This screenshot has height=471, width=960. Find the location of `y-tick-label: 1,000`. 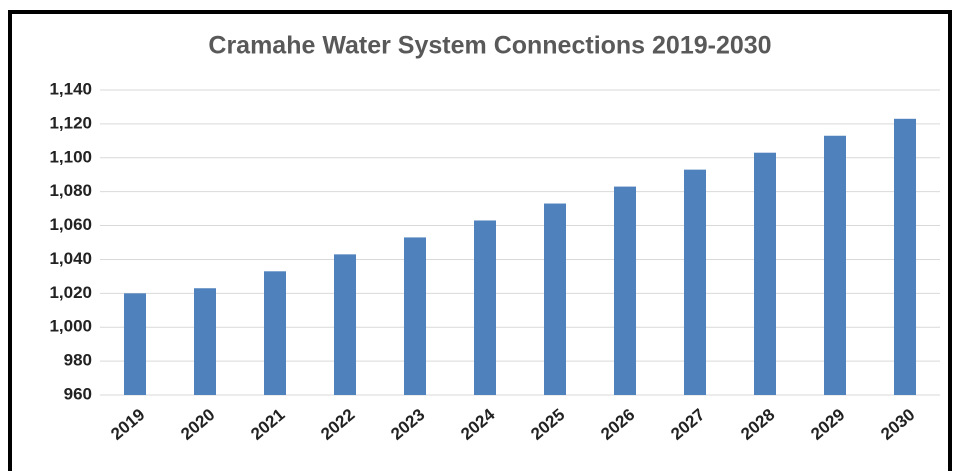

y-tick-label: 1,000 is located at coordinates (70, 326).